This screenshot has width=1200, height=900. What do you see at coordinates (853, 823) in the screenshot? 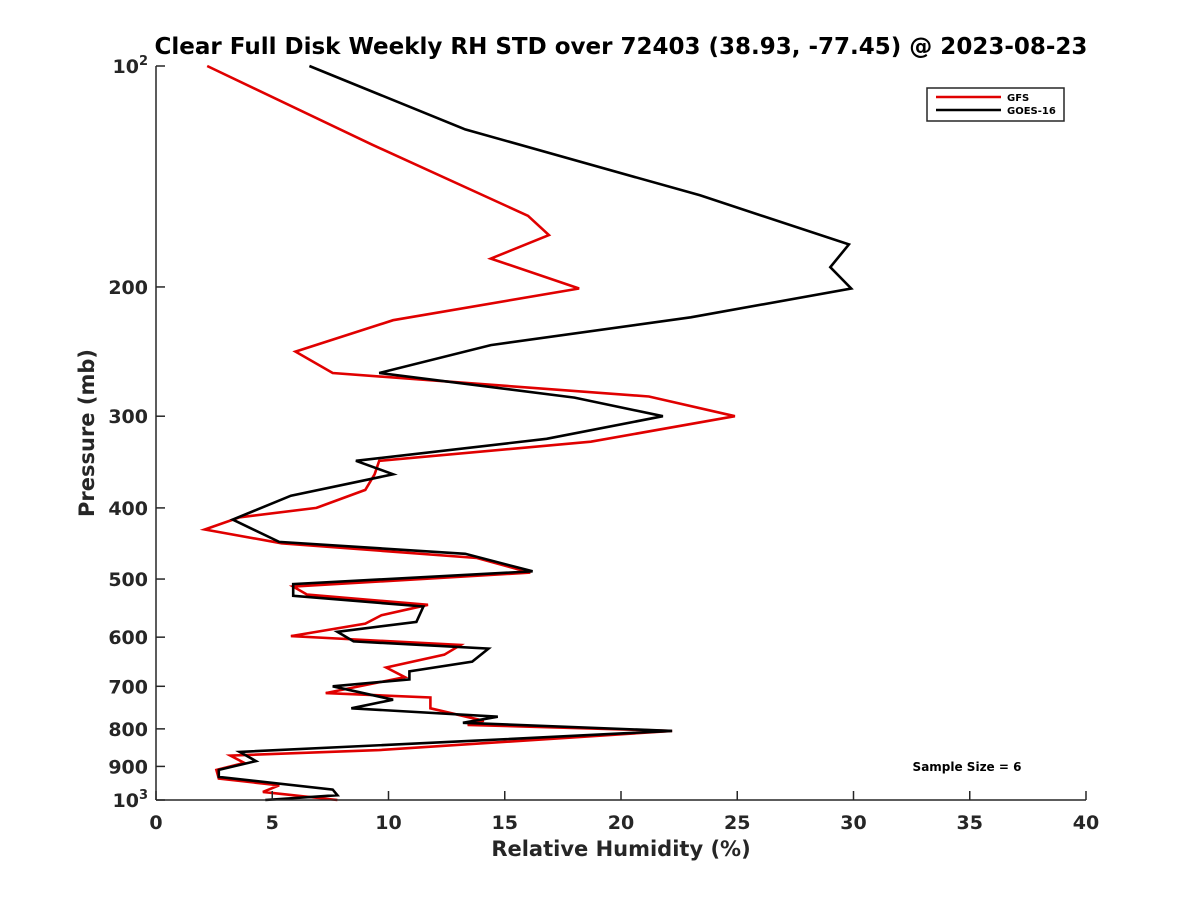
I see `x-tick-label: 30` at bounding box center [853, 823].